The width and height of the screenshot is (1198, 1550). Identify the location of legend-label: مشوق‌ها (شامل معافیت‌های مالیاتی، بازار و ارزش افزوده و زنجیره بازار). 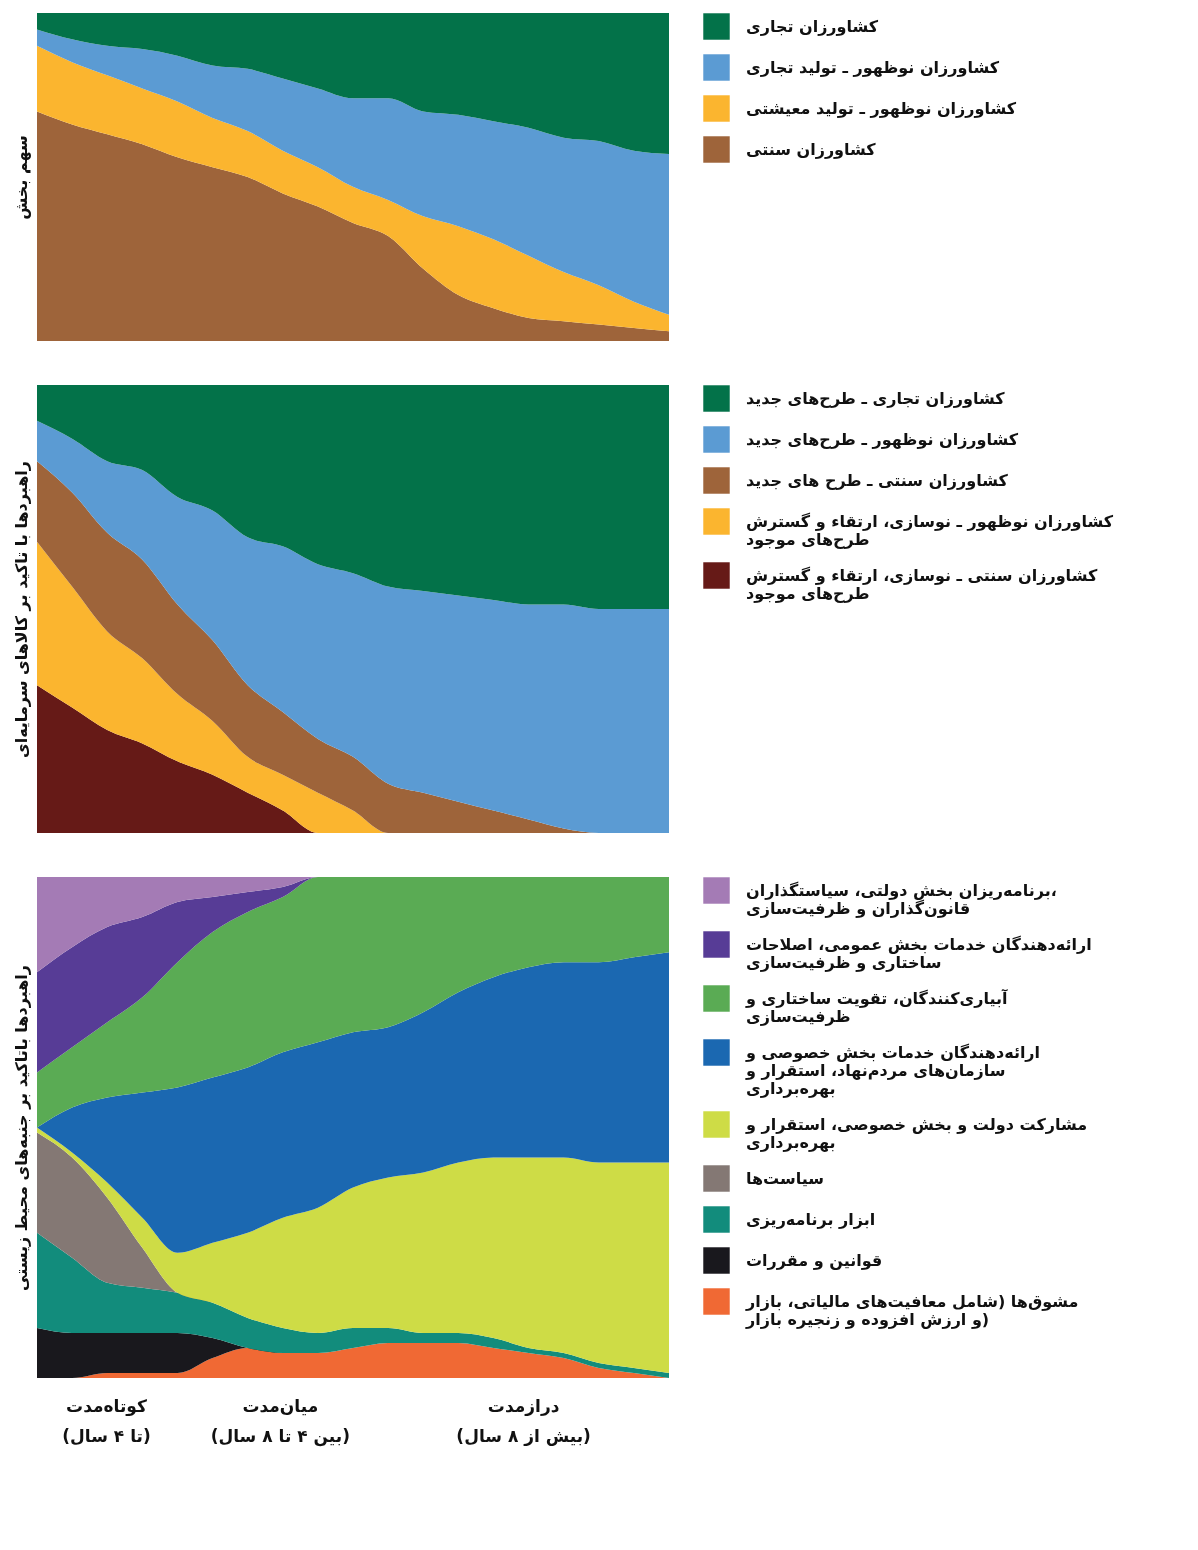
(912, 1310).